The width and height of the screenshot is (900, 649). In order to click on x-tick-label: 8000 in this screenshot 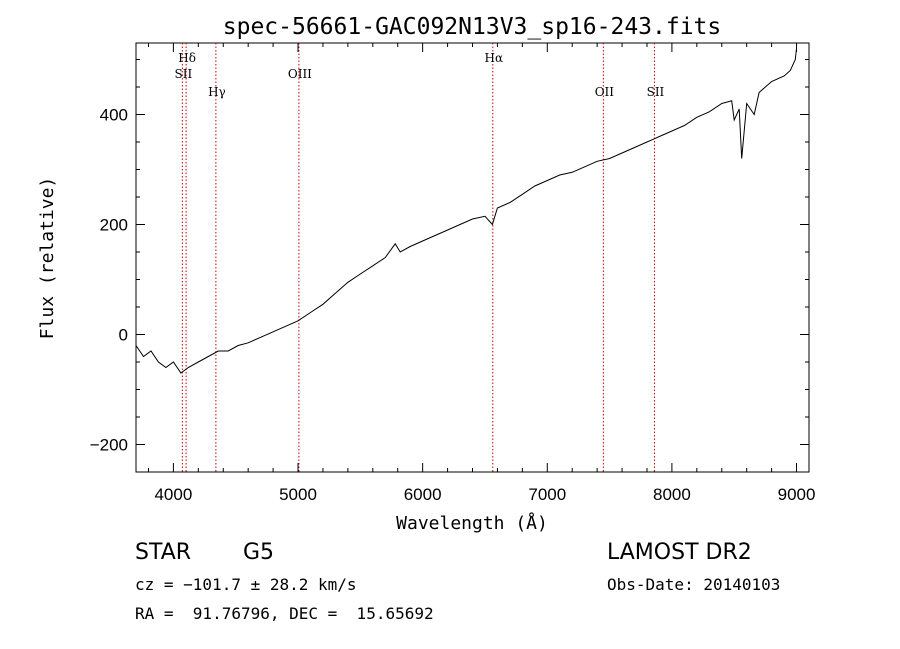, I will do `click(672, 494)`.